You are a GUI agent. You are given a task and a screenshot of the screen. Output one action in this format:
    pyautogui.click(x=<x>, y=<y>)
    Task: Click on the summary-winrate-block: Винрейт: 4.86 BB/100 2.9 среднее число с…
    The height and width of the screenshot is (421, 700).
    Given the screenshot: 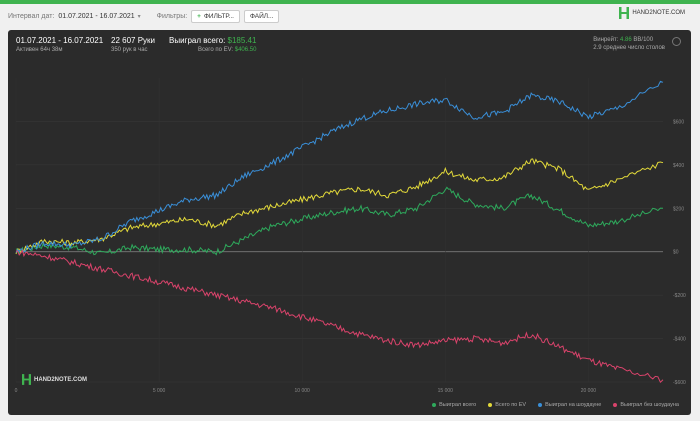 What is the action you would take?
    pyautogui.click(x=629, y=44)
    